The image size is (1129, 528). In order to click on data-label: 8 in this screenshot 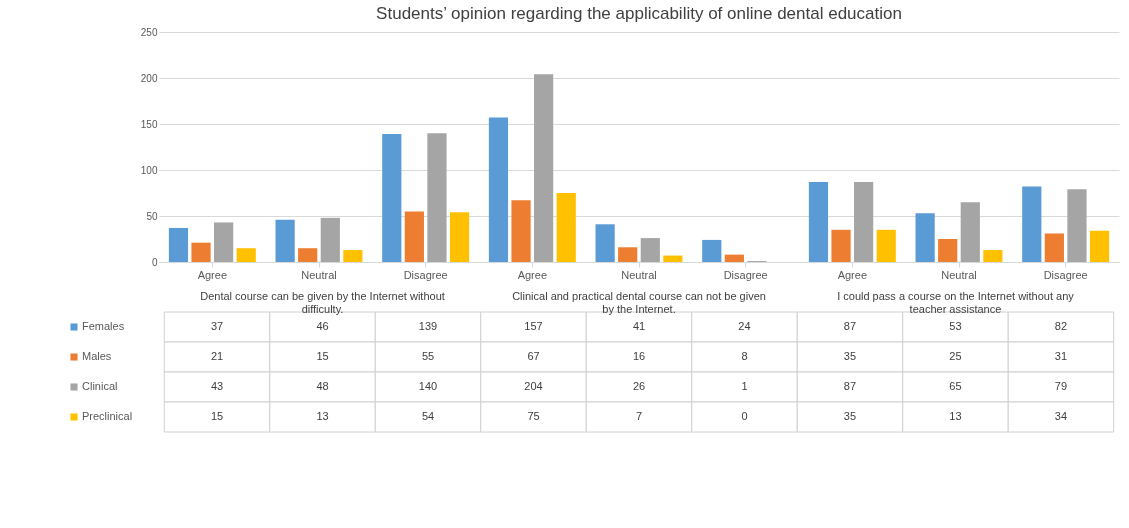, I will do `click(744, 356)`.